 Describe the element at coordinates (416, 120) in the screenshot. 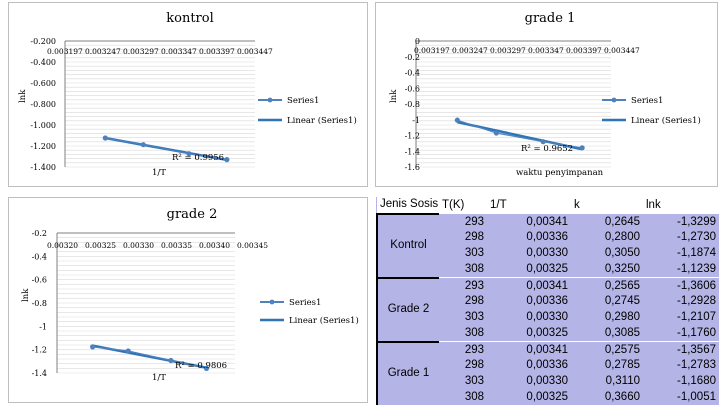

I see `chart-1-y-tick-label: -1` at that location.